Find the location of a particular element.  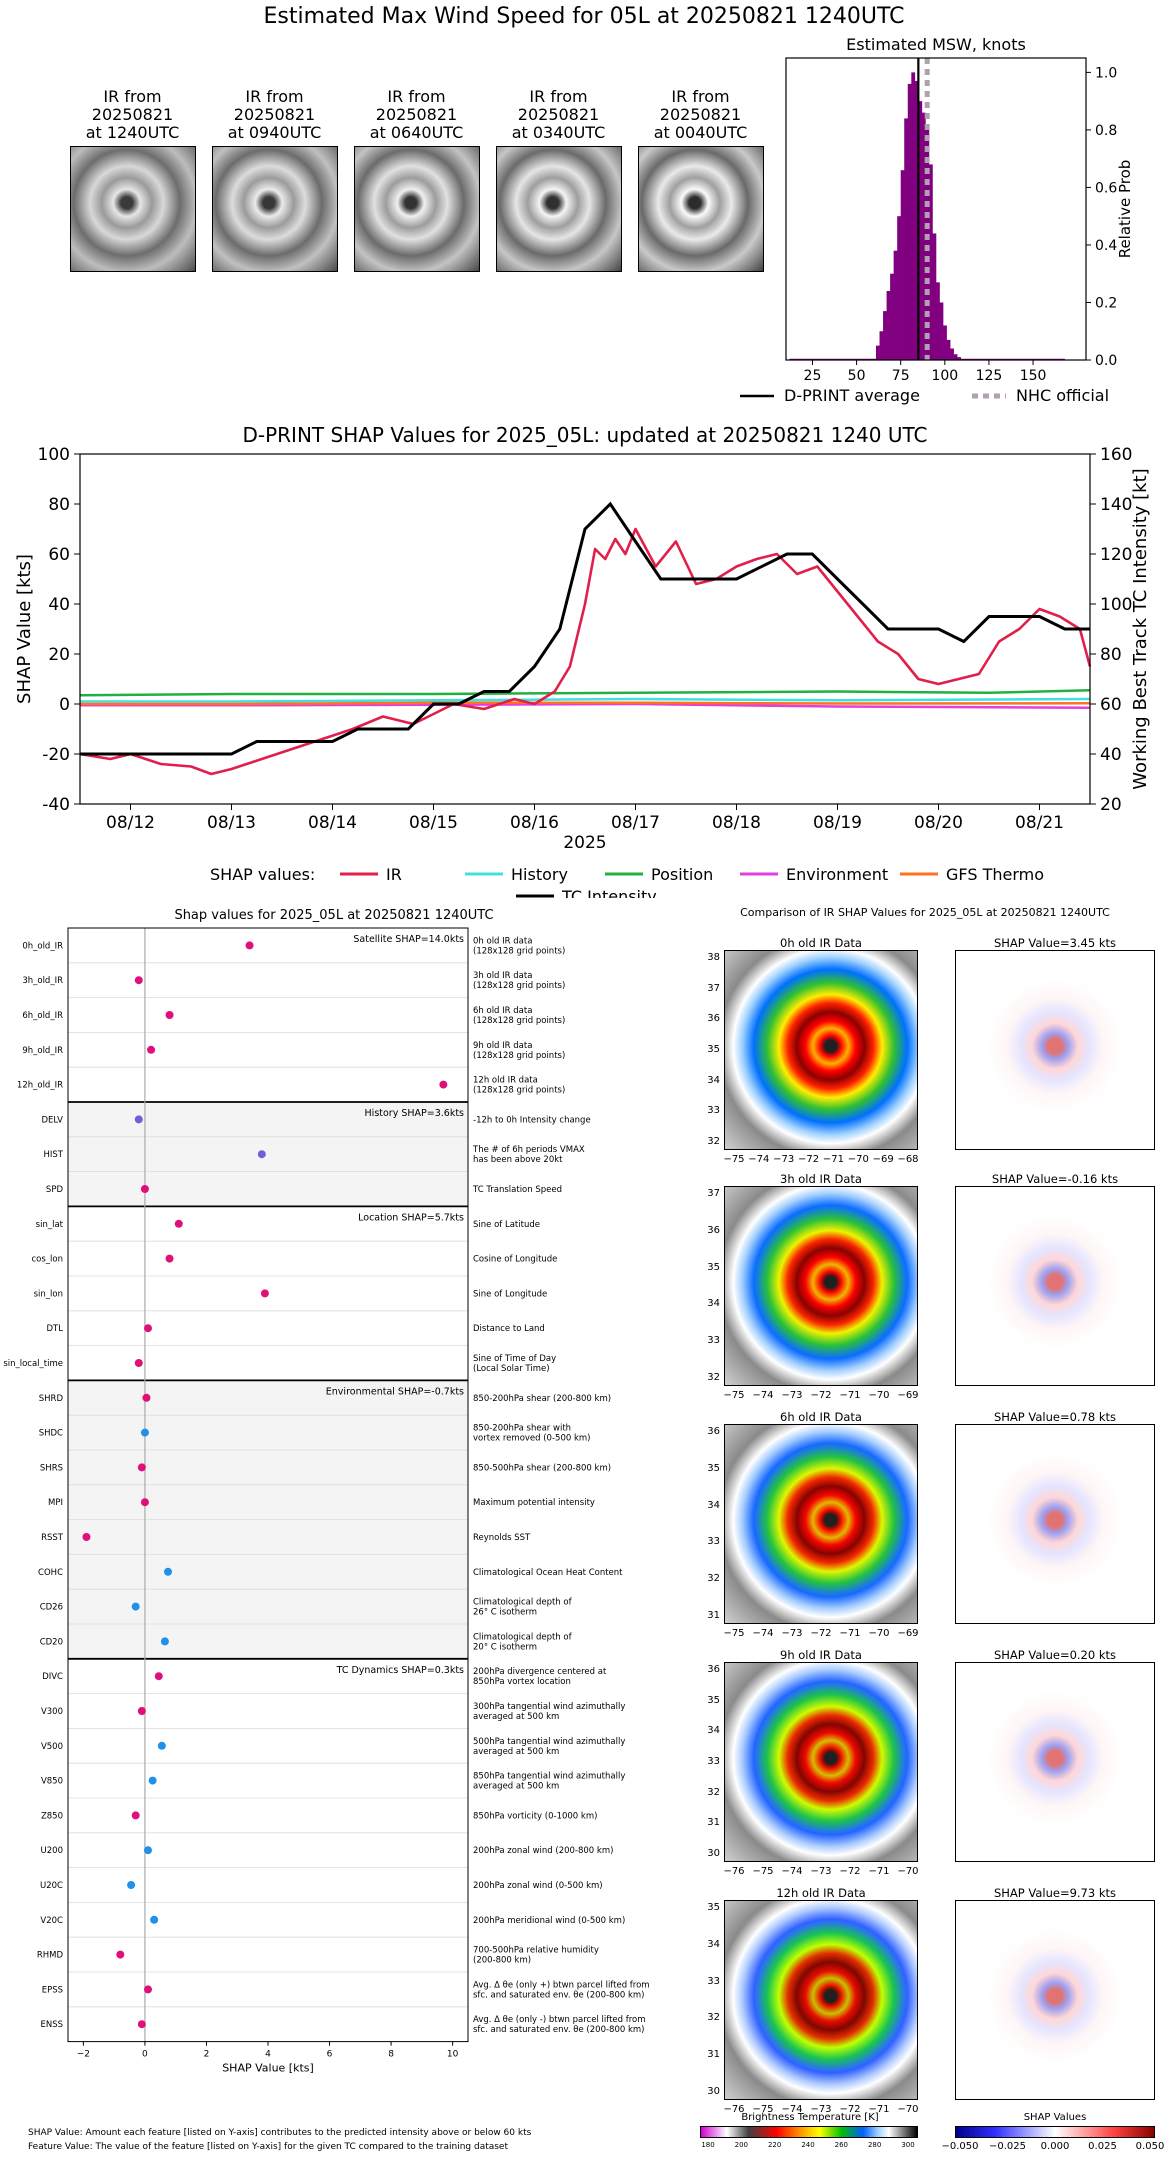

feature-description: 200hPa meridional wind (0-500 km) is located at coordinates (549, 1921).